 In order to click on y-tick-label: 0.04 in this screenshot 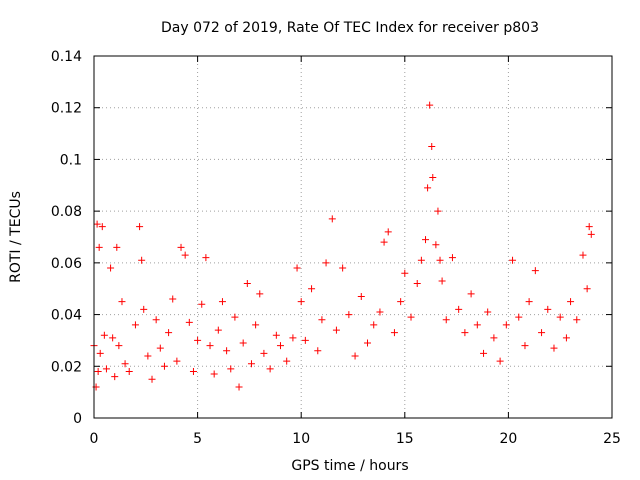, I will do `click(66, 316)`.